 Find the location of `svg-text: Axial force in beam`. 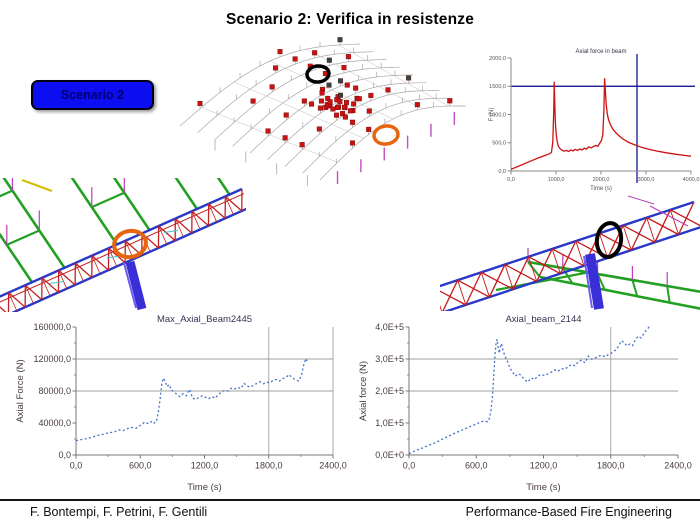

svg-text: Axial force in beam is located at coordinates (600, 52).